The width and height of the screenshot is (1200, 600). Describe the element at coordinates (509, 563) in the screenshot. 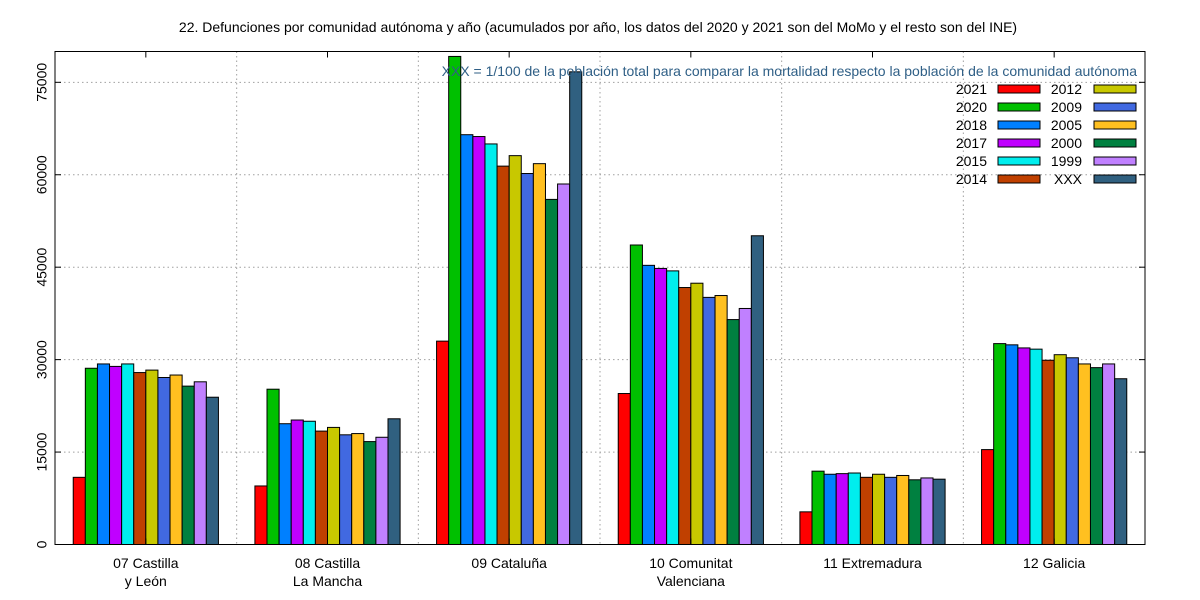

I see `x-tick-label: 09 Cataluña` at that location.